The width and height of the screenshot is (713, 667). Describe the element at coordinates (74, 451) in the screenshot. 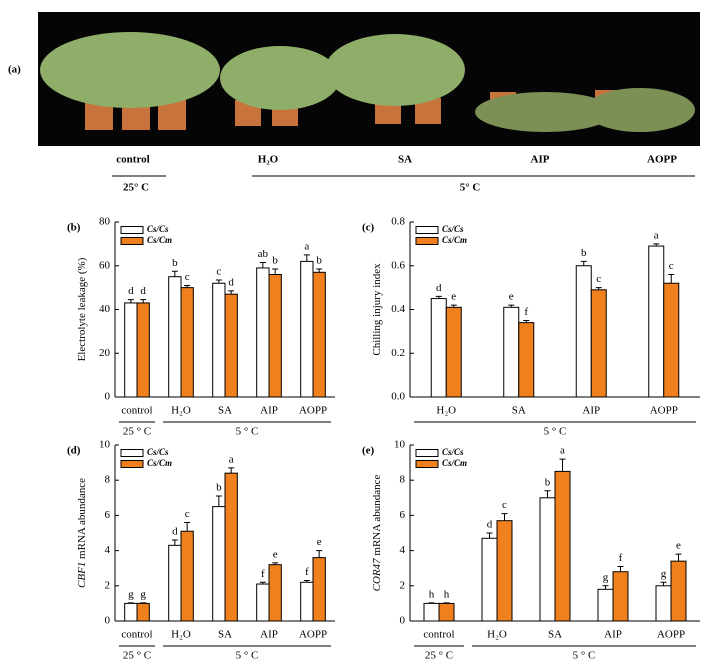

I see `panel-label: (d)` at that location.